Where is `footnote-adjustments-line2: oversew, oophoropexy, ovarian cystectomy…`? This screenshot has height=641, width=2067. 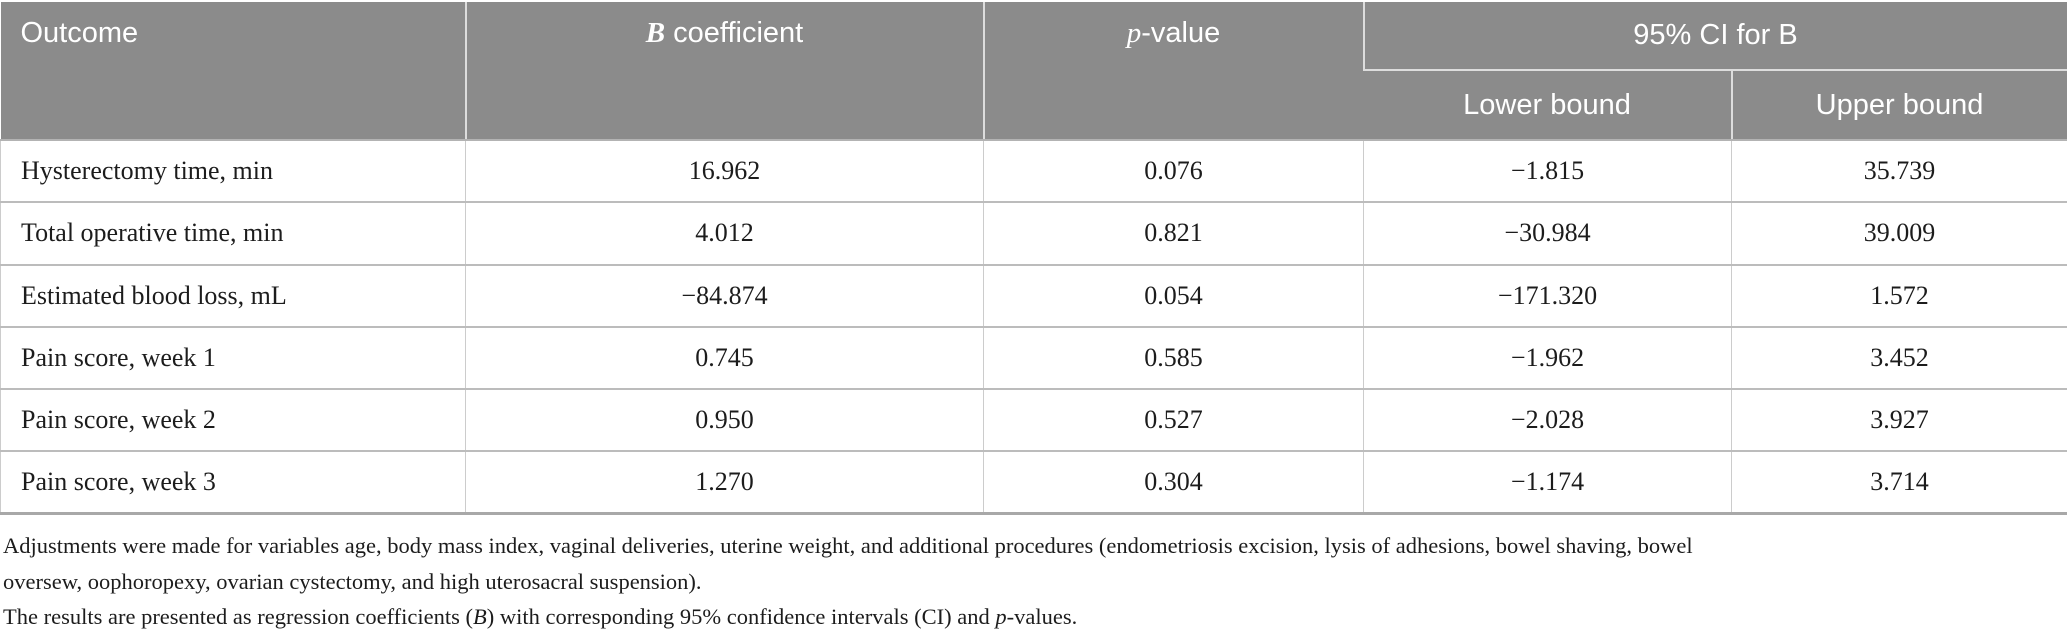
footnote-adjustments-line2: oversew, oophoropexy, ovarian cystectomy… is located at coordinates (352, 581).